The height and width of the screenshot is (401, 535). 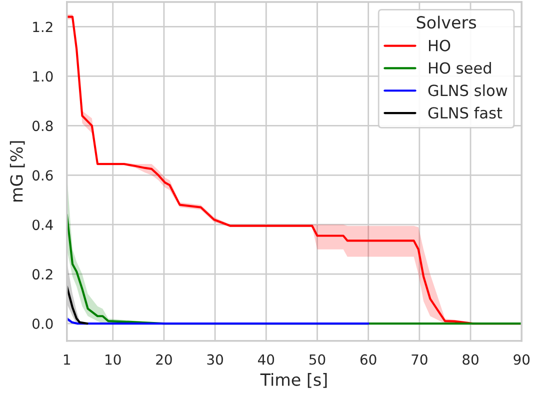 I want to click on x-tick-label: 90, so click(x=522, y=359).